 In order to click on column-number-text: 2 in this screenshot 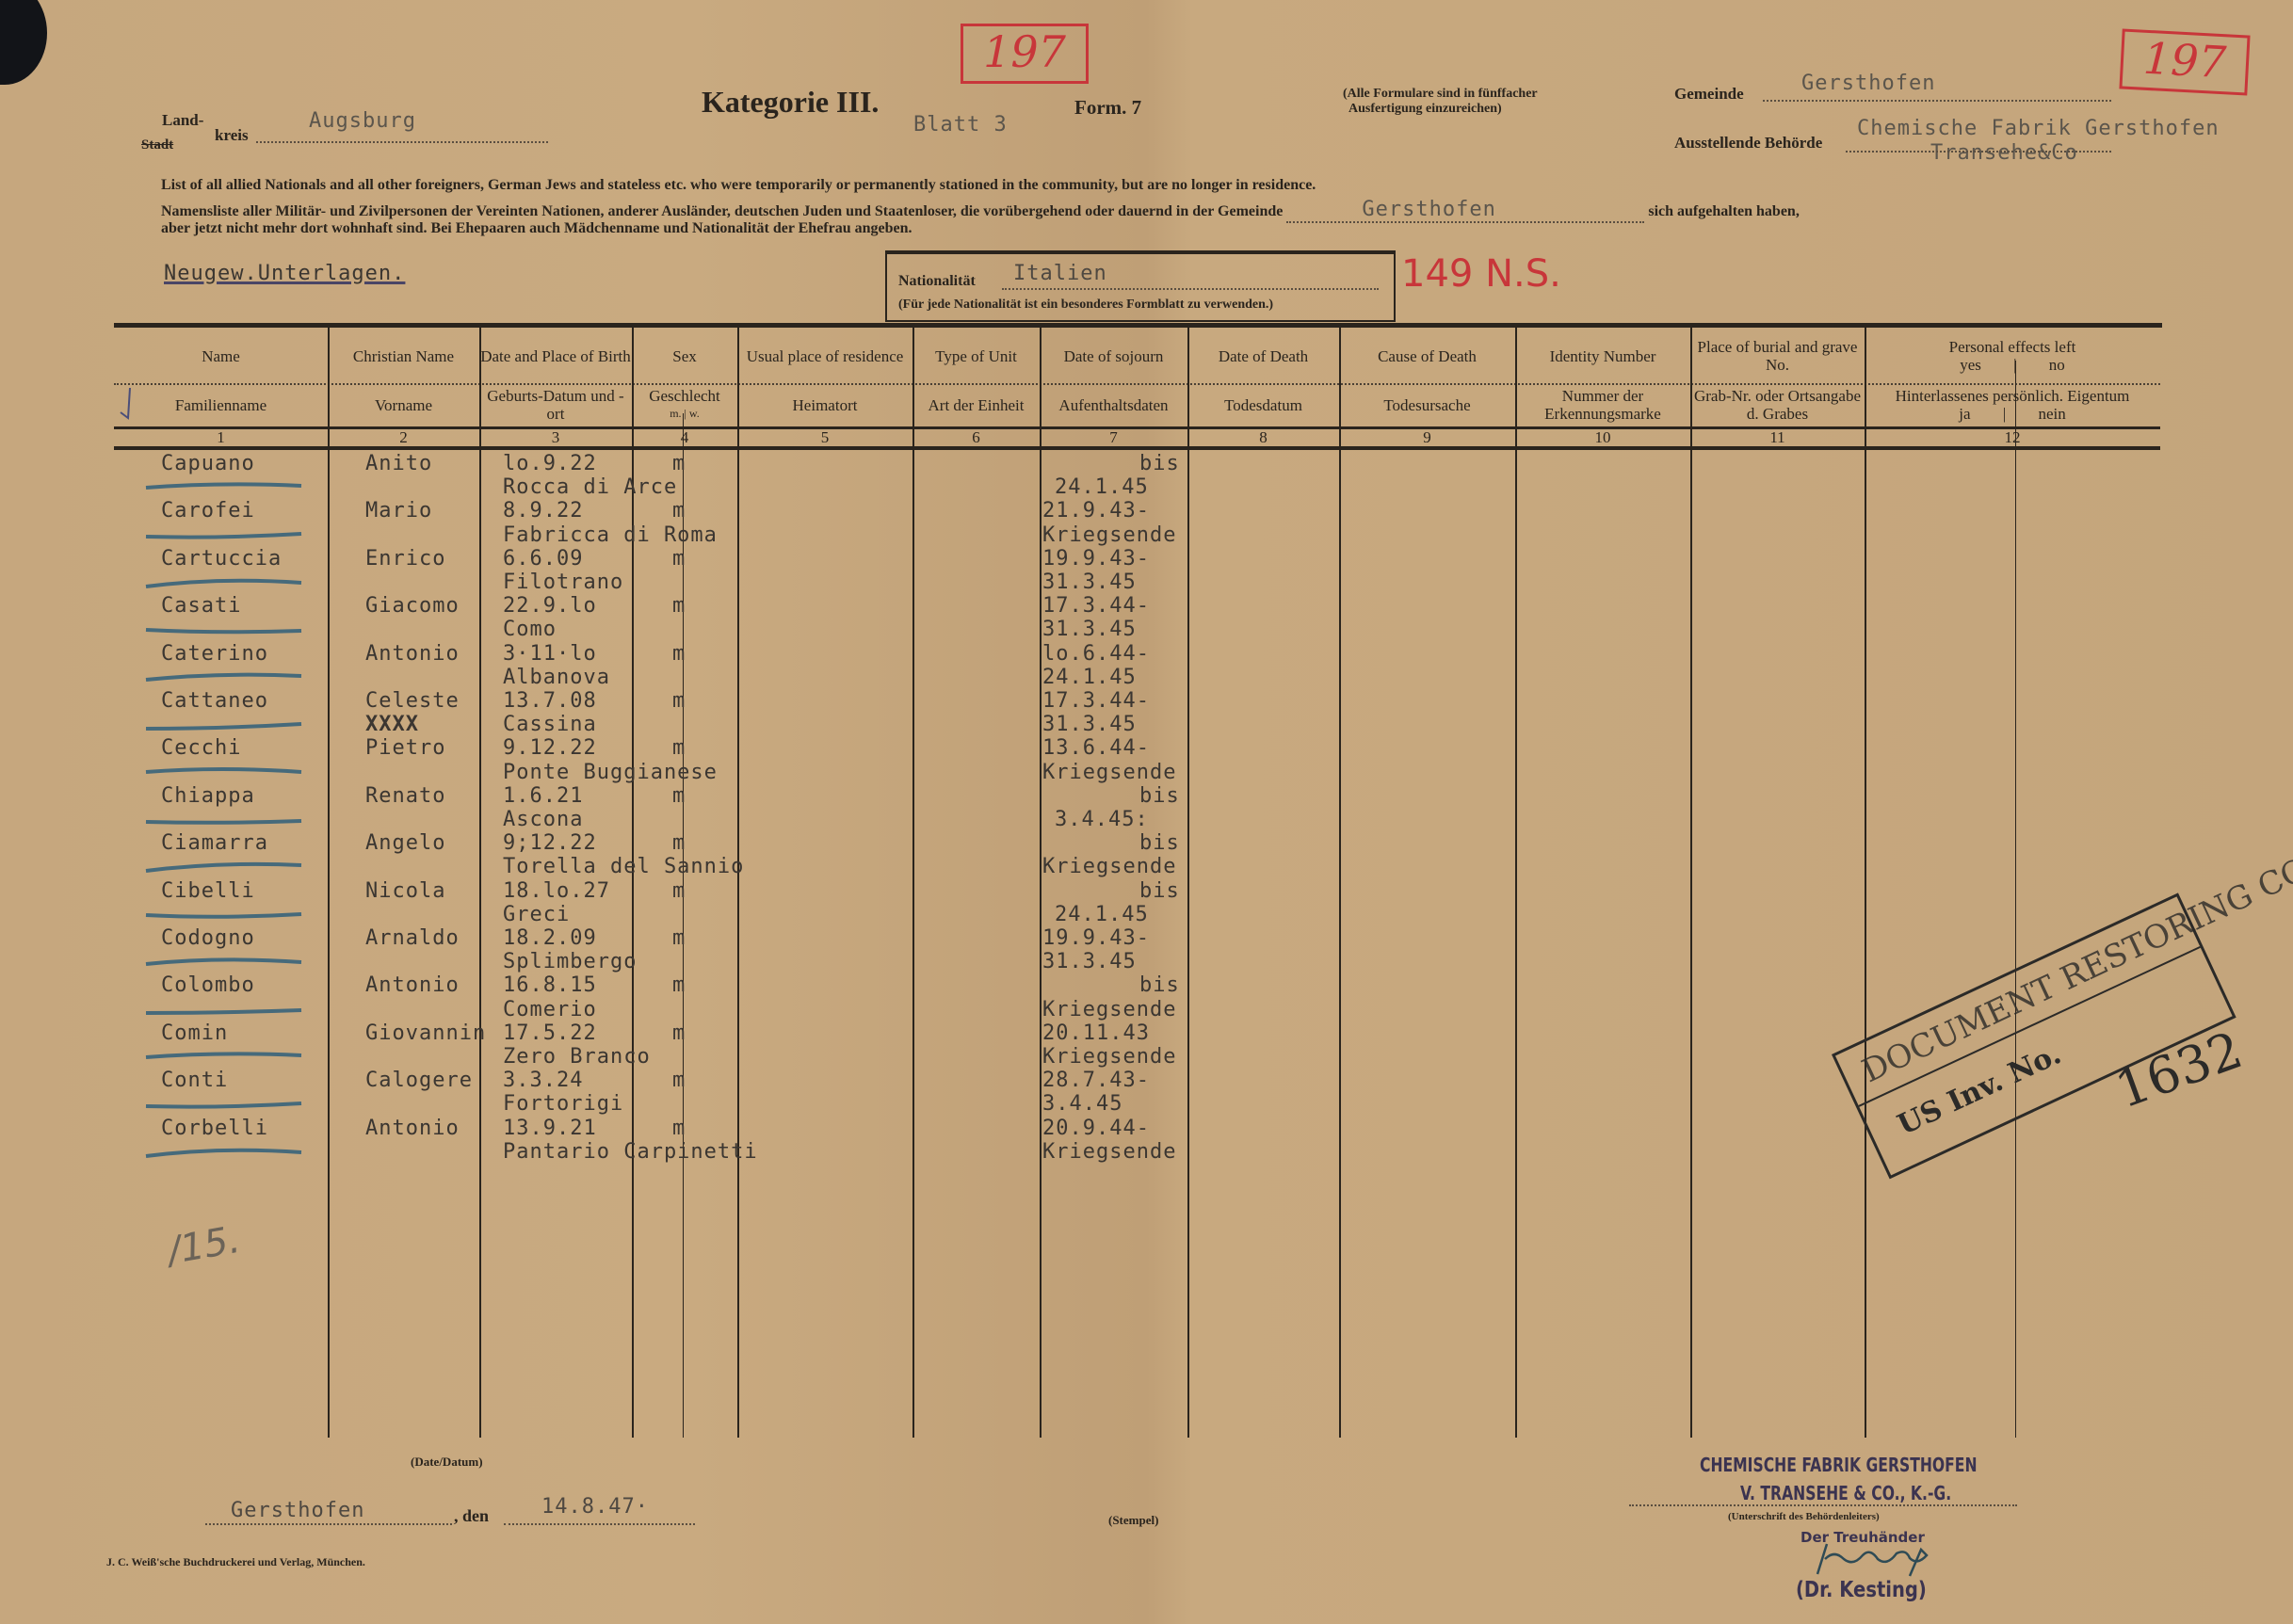, I will do `click(403, 437)`.